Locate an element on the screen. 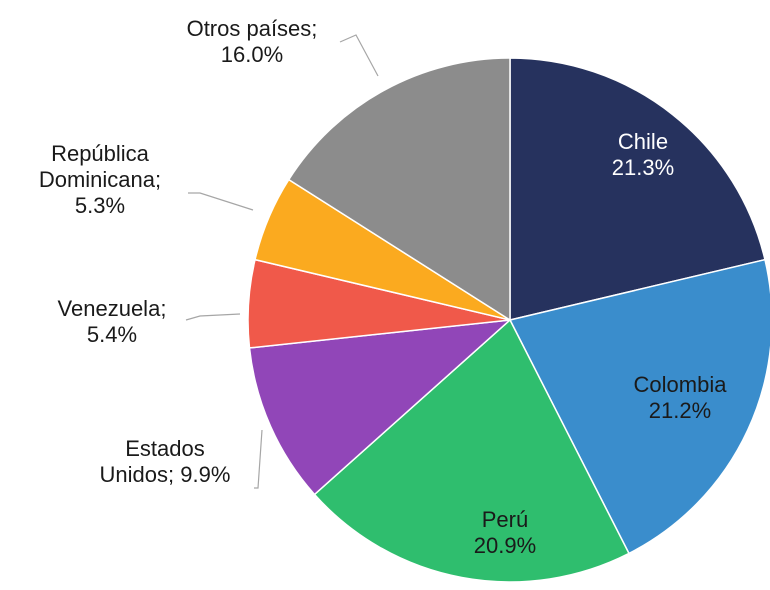 The width and height of the screenshot is (770, 590). category-name: Perú is located at coordinates (505, 519).